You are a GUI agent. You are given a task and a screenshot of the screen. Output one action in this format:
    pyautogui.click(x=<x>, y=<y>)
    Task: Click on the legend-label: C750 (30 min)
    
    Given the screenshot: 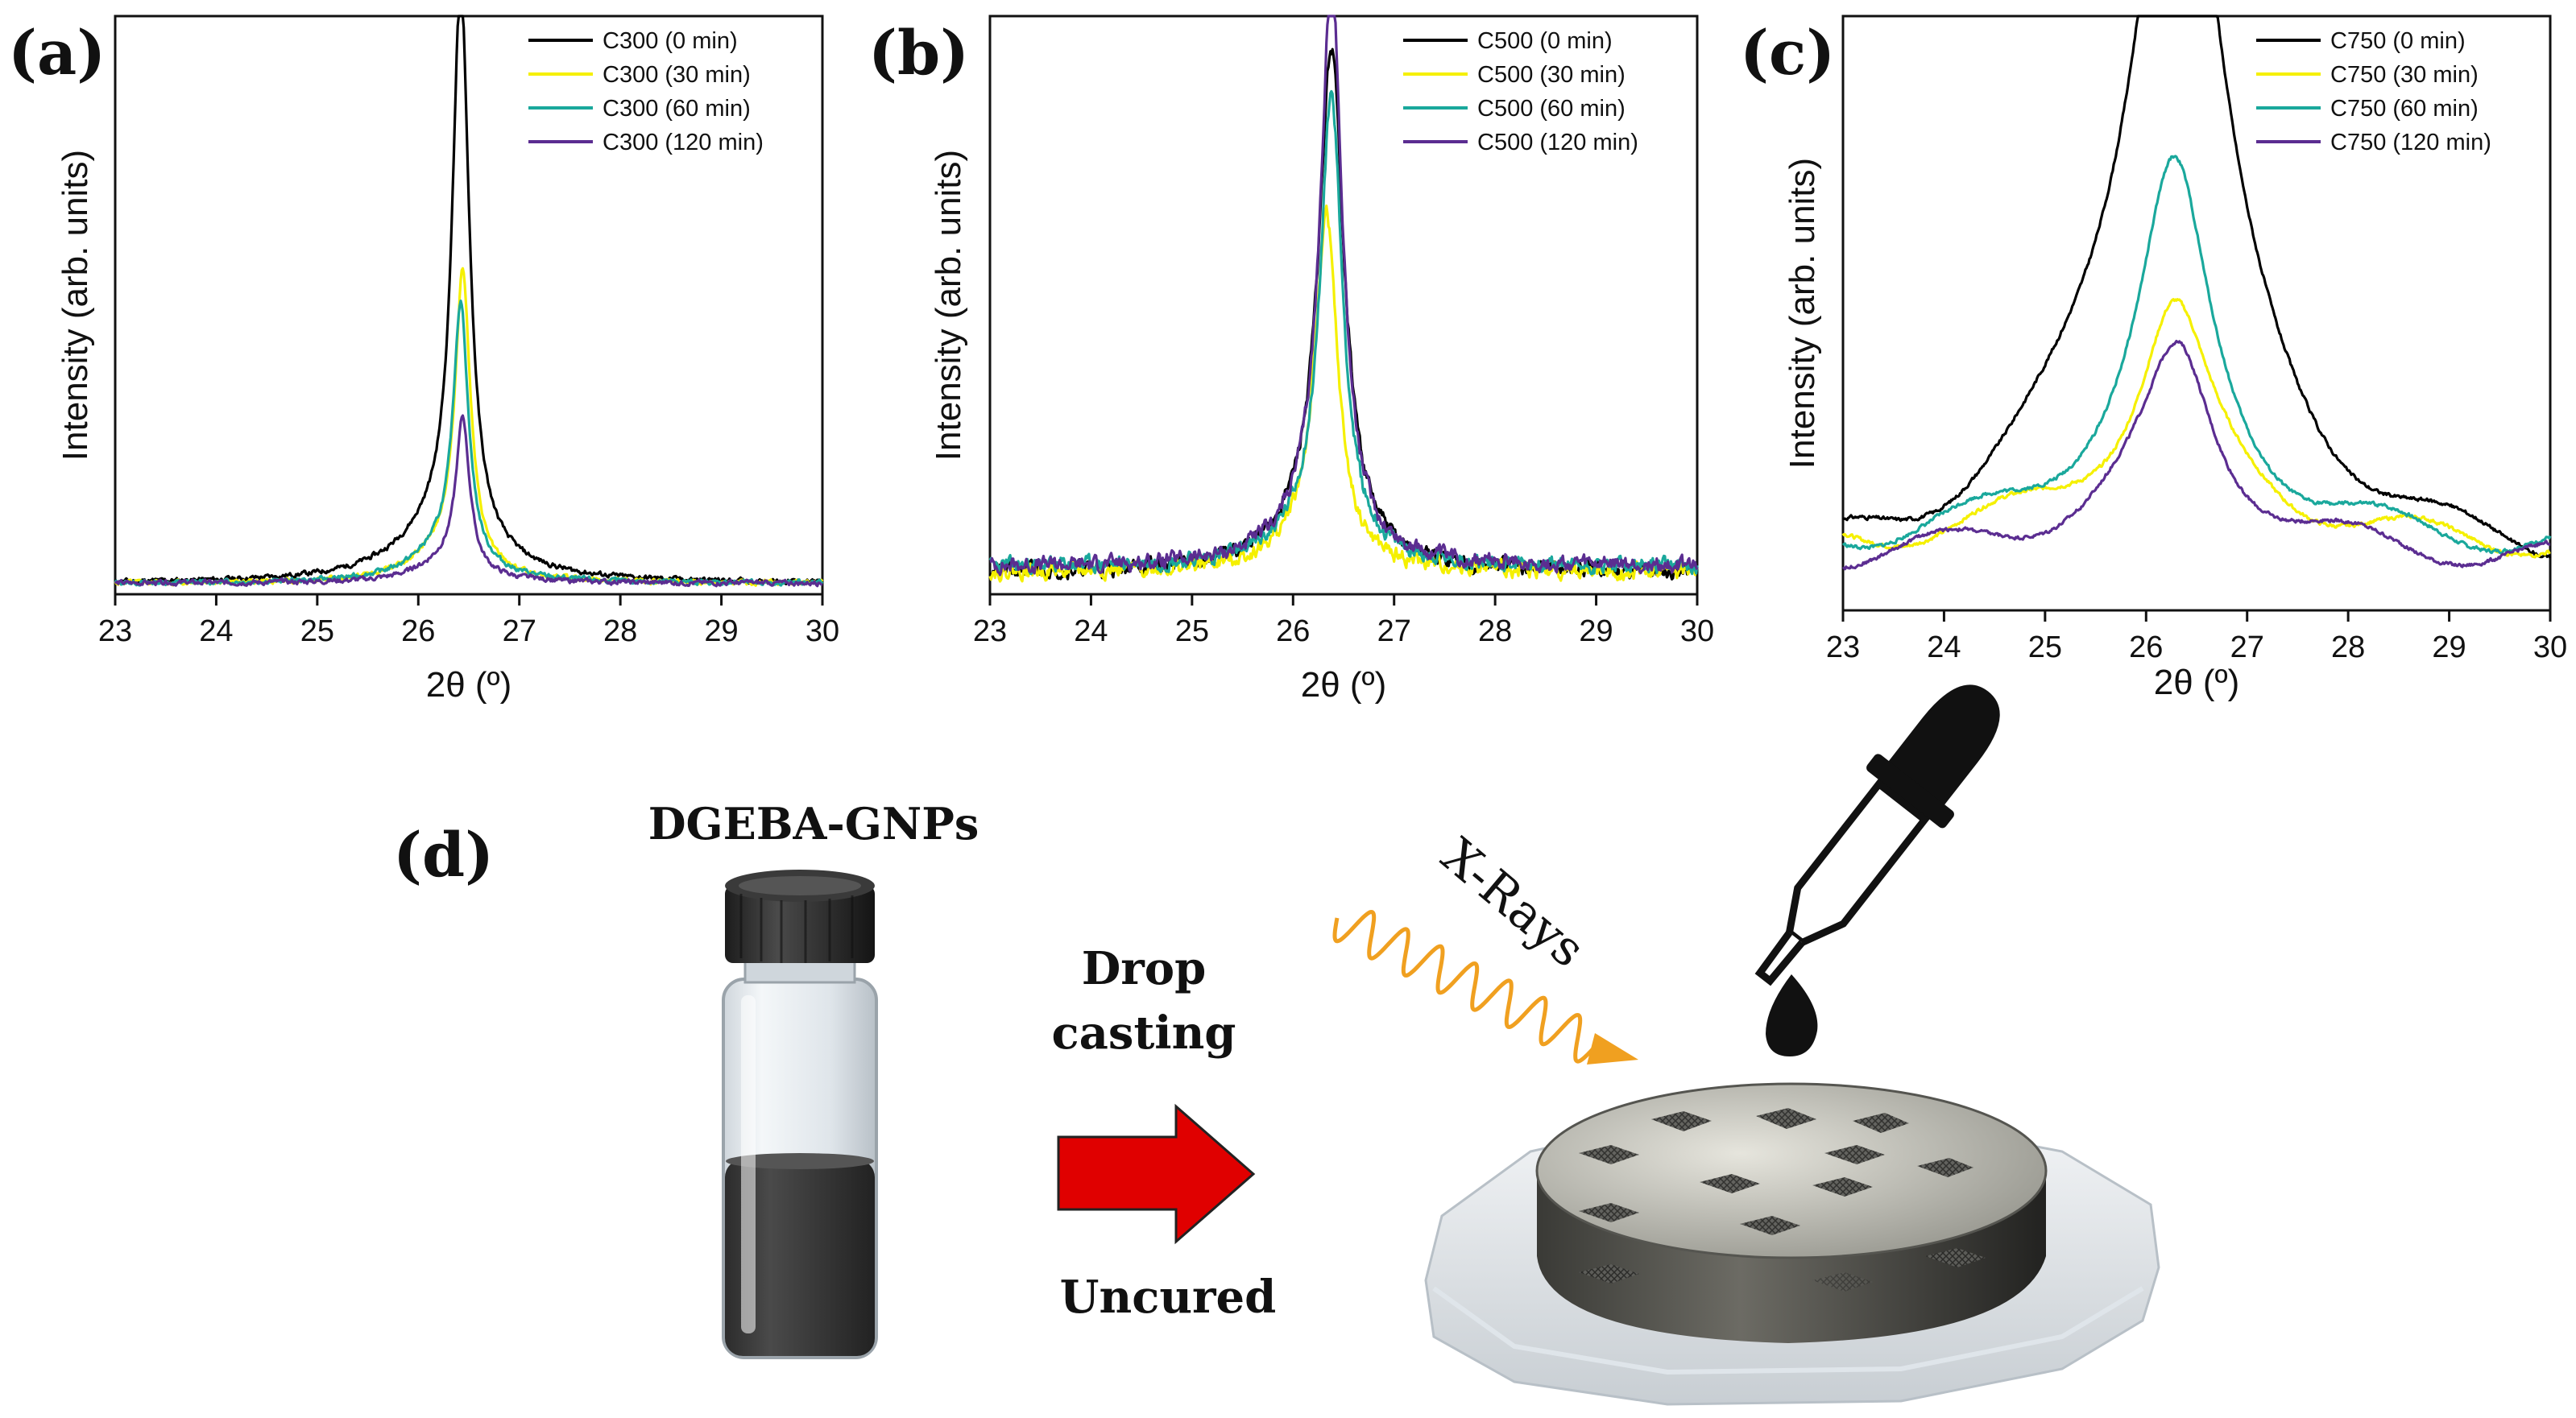 What is the action you would take?
    pyautogui.click(x=2404, y=75)
    